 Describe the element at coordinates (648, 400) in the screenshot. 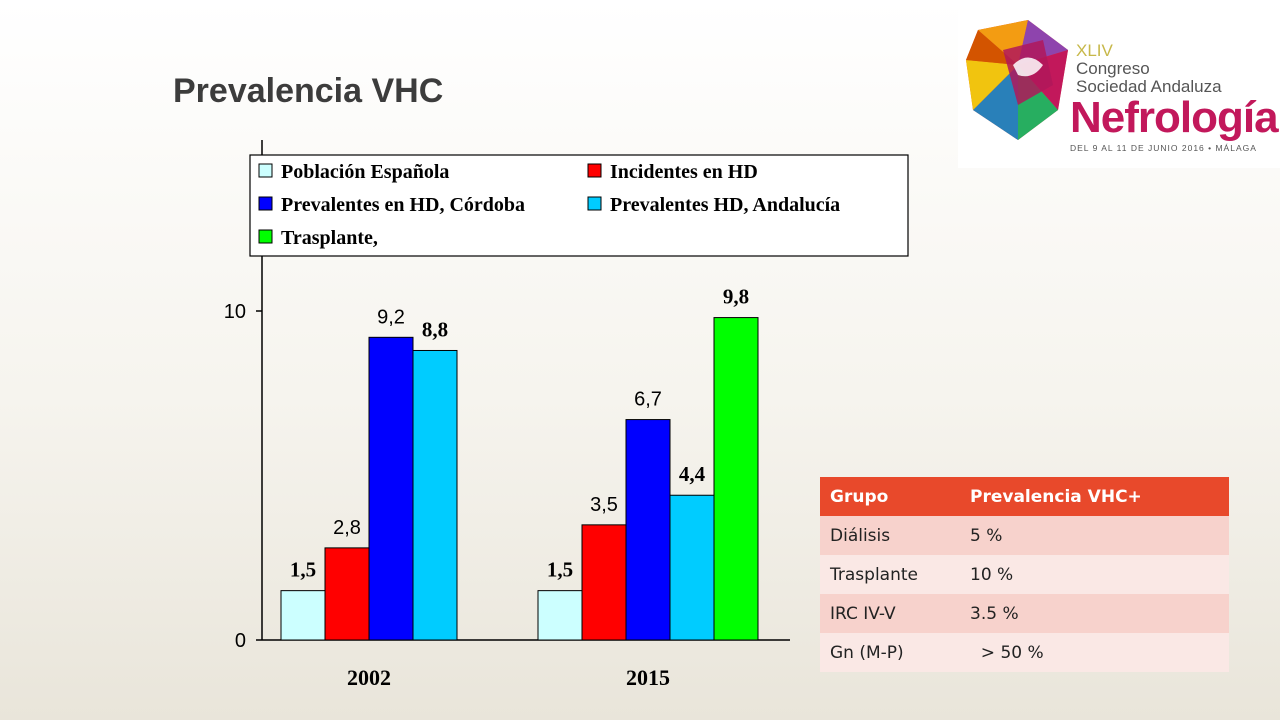

I see `data-label: 6,7` at that location.